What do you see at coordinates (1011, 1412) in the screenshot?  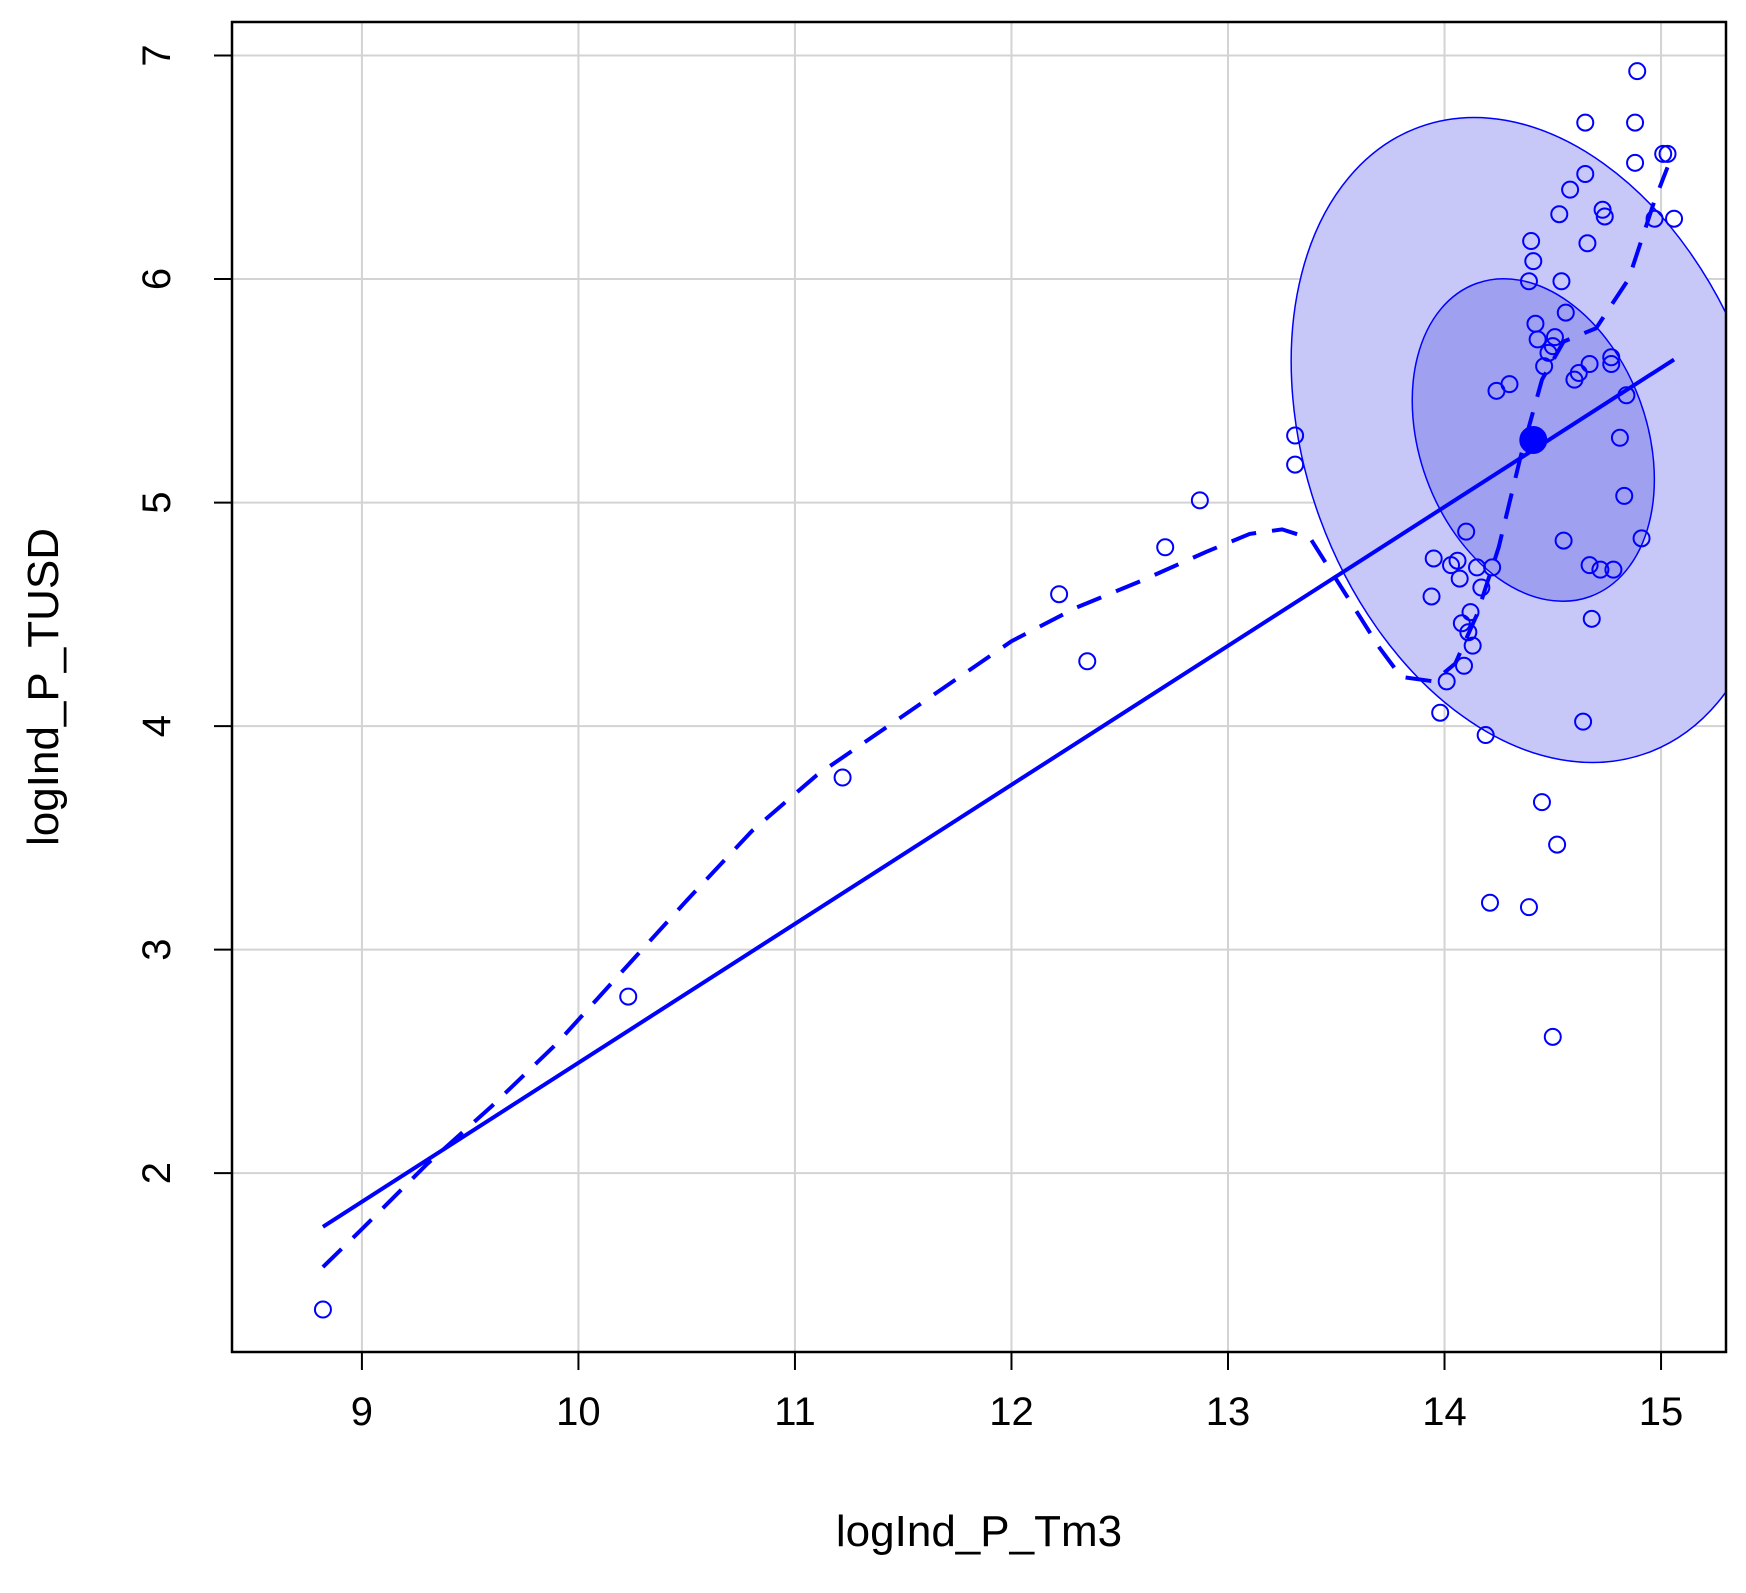 I see `x-tick-label: 12` at bounding box center [1011, 1412].